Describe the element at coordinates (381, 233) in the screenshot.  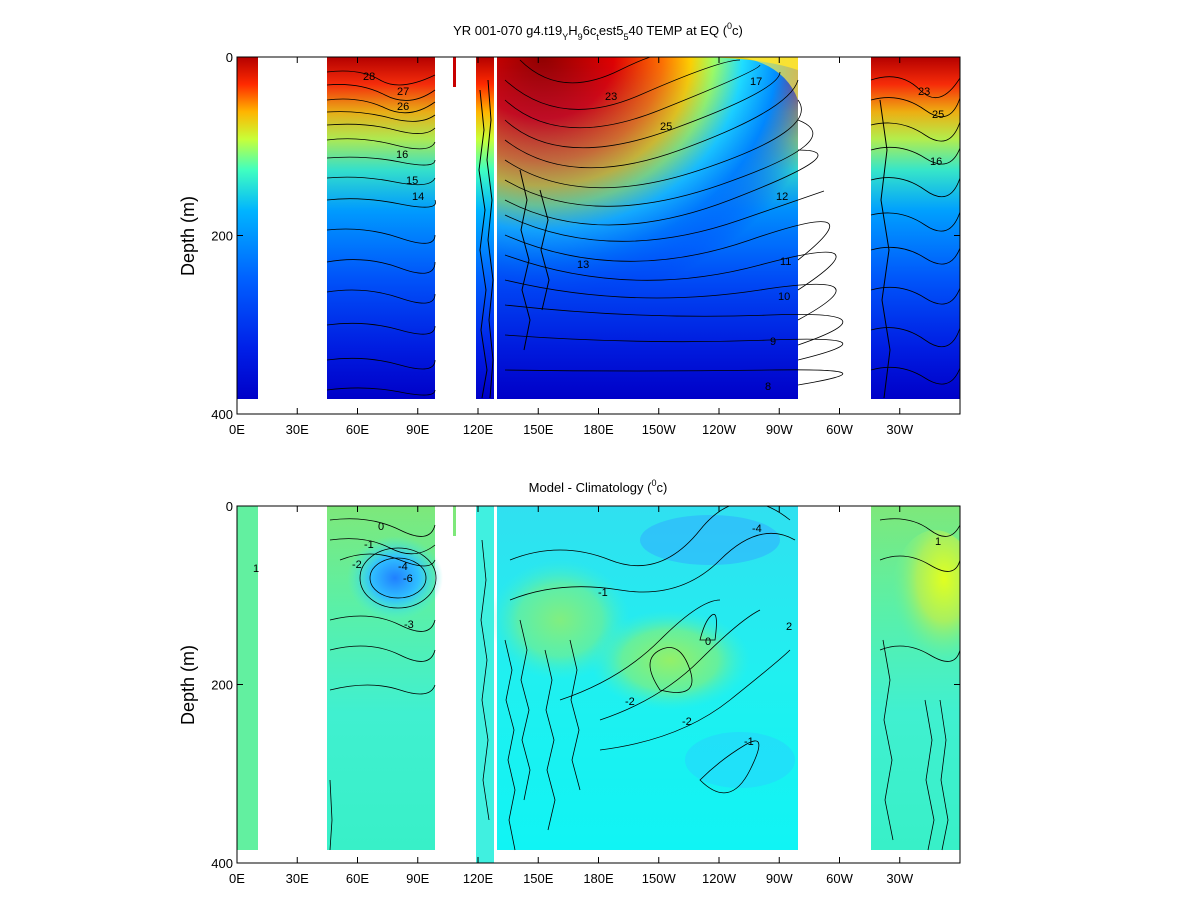
I see `contours-indian` at that location.